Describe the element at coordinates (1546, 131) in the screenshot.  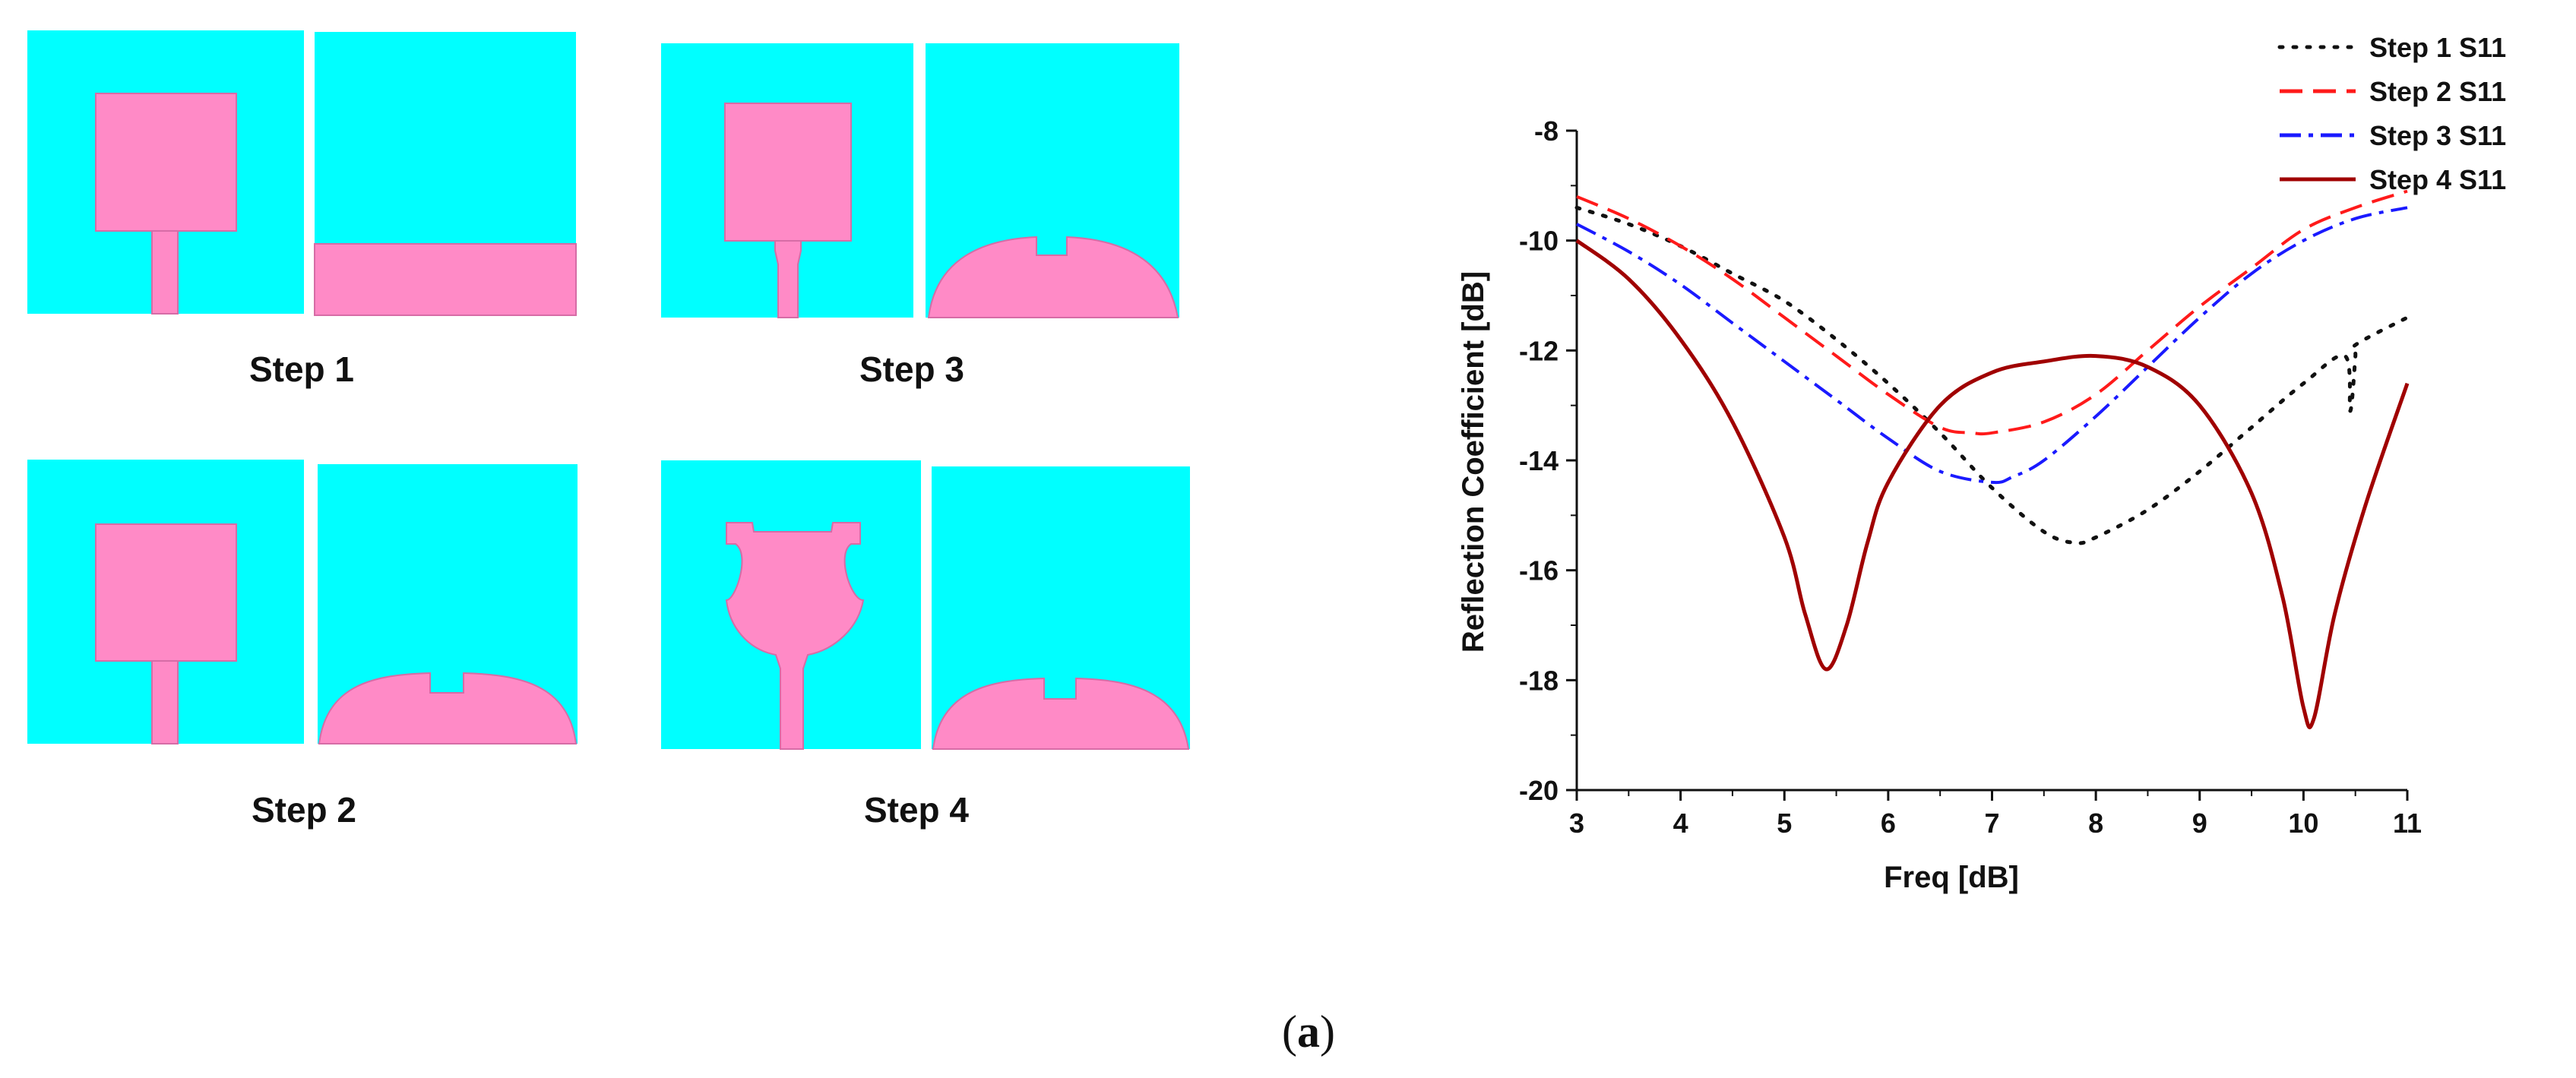
I see `y-tick-label: -8` at that location.